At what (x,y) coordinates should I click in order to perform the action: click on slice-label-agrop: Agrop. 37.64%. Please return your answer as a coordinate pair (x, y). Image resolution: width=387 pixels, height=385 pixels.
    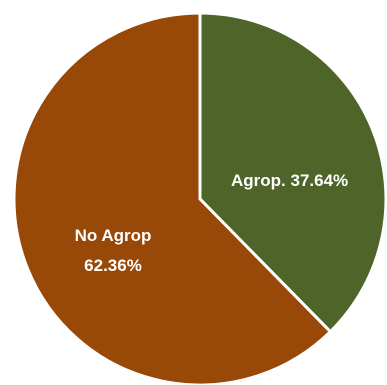
    Looking at the image, I should click on (289, 180).